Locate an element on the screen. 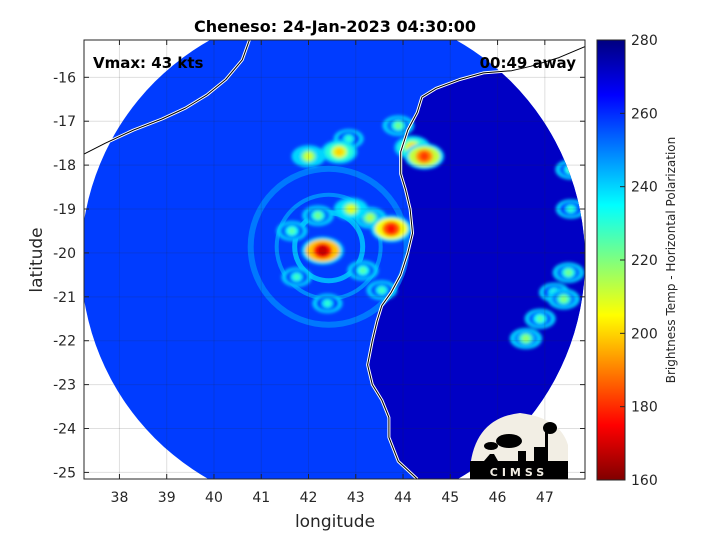  x-tick-label: 38 is located at coordinates (120, 498).